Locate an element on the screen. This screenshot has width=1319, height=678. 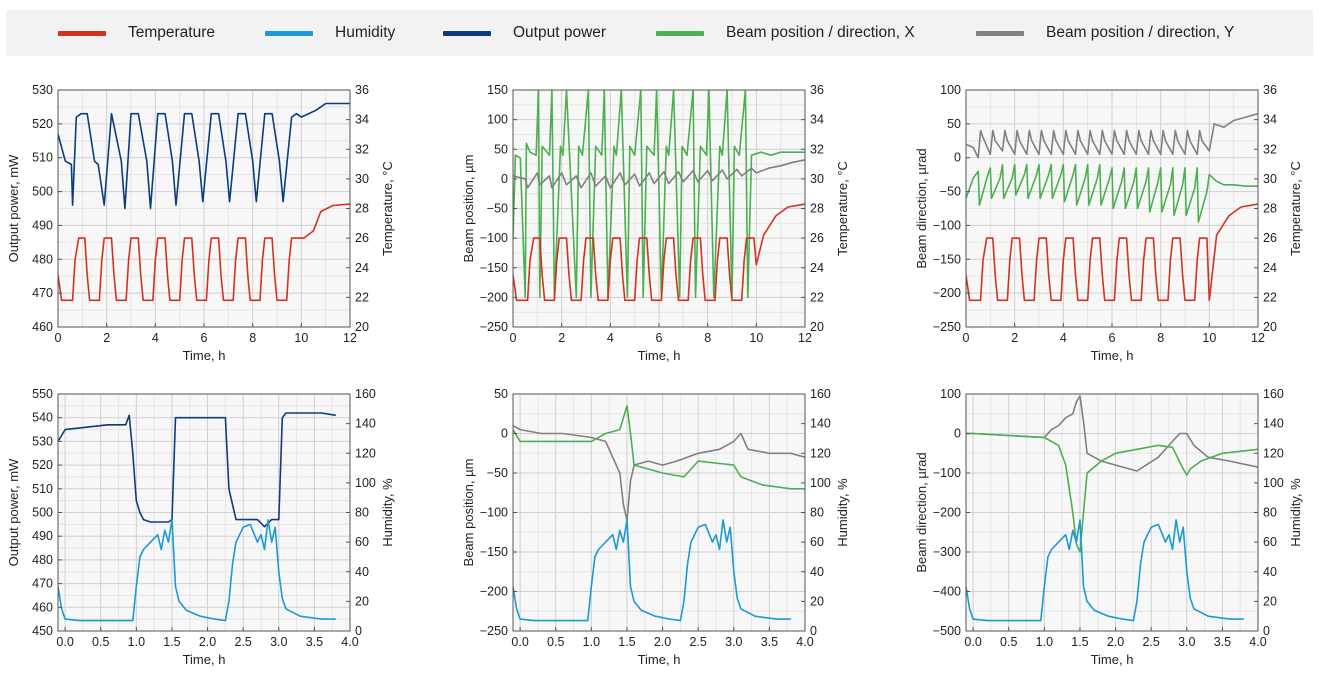
series-line-beam-position-direction-y is located at coordinates (1112, 135).